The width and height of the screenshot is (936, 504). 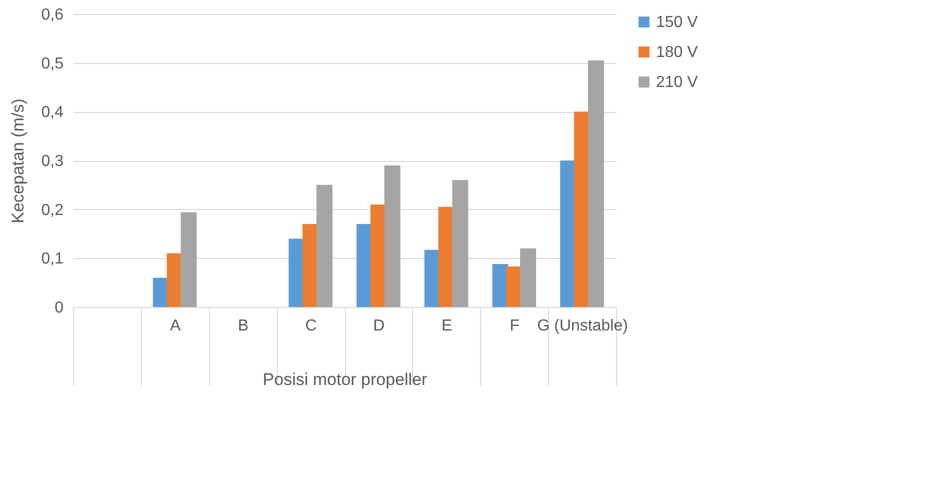 What do you see at coordinates (52, 15) in the screenshot?
I see `y-tick-label: 0,6` at bounding box center [52, 15].